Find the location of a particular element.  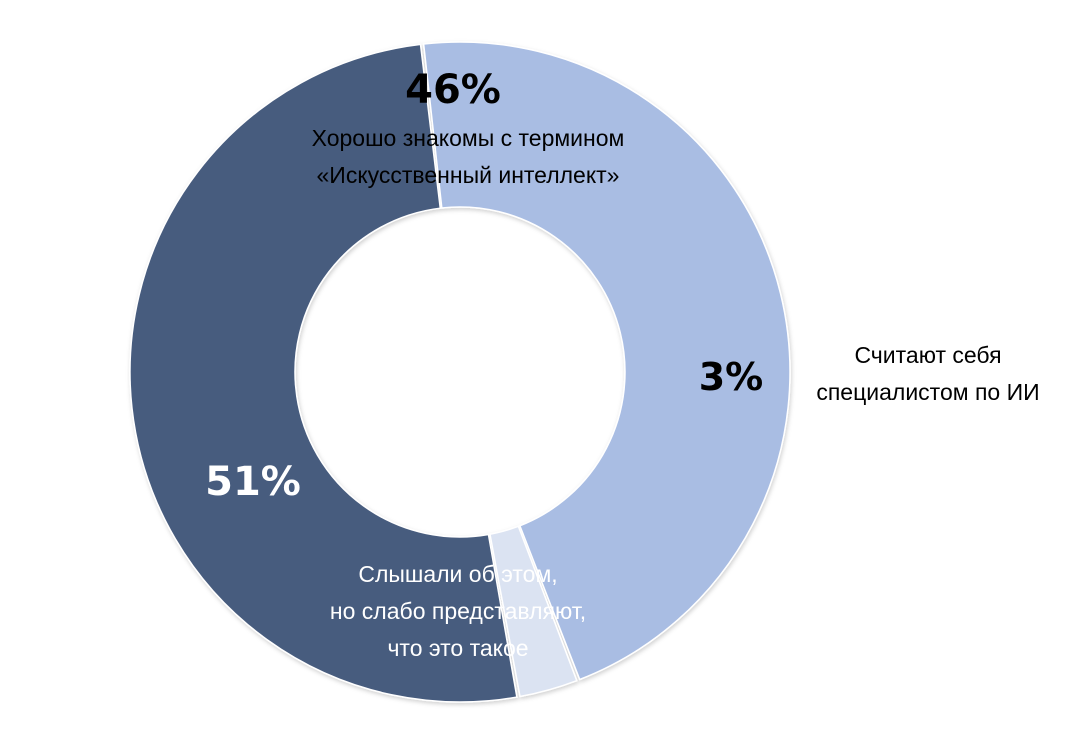

slice-category-label-line: что это такое is located at coordinates (457, 648).